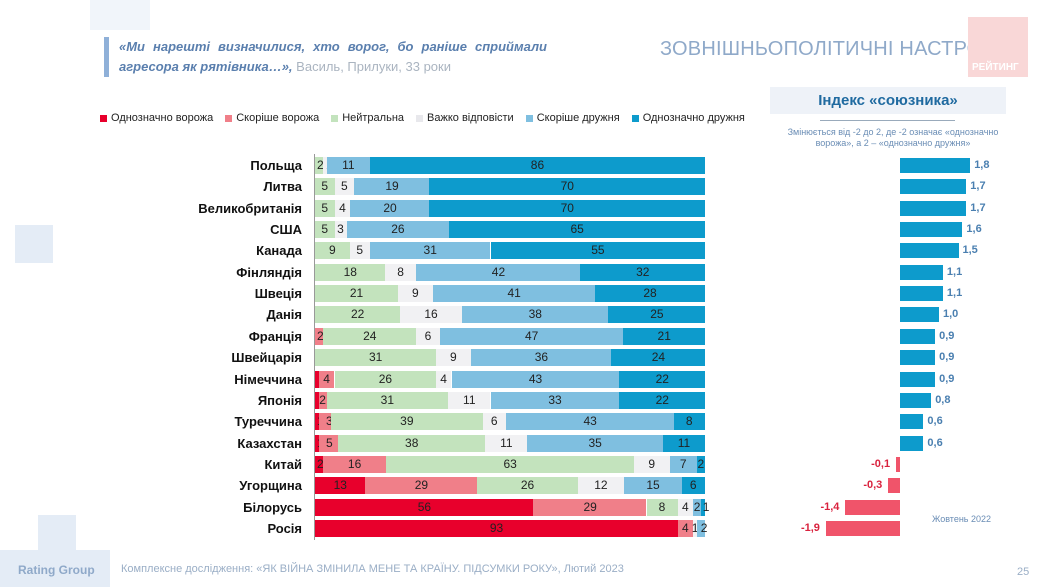 This screenshot has height=587, width=1045. What do you see at coordinates (421, 485) in the screenshot?
I see `bar-value-label: 29` at bounding box center [421, 485].